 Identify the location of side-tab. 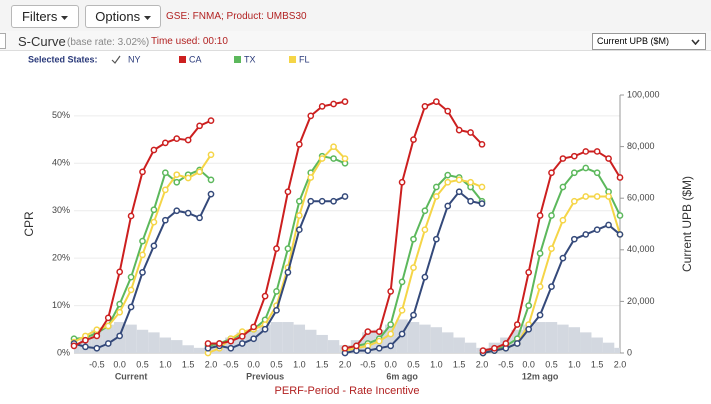
(3, 41).